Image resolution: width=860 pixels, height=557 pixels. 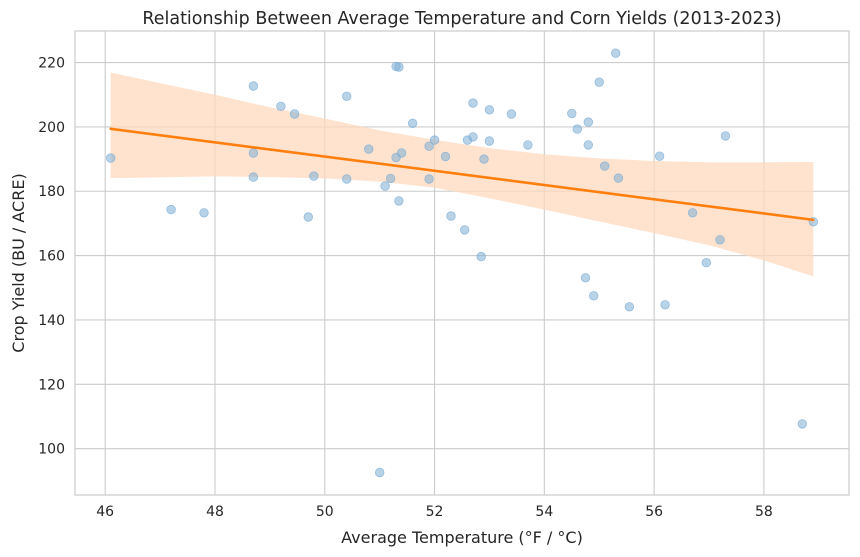 I want to click on y-tick-label: 120, so click(x=51, y=385).